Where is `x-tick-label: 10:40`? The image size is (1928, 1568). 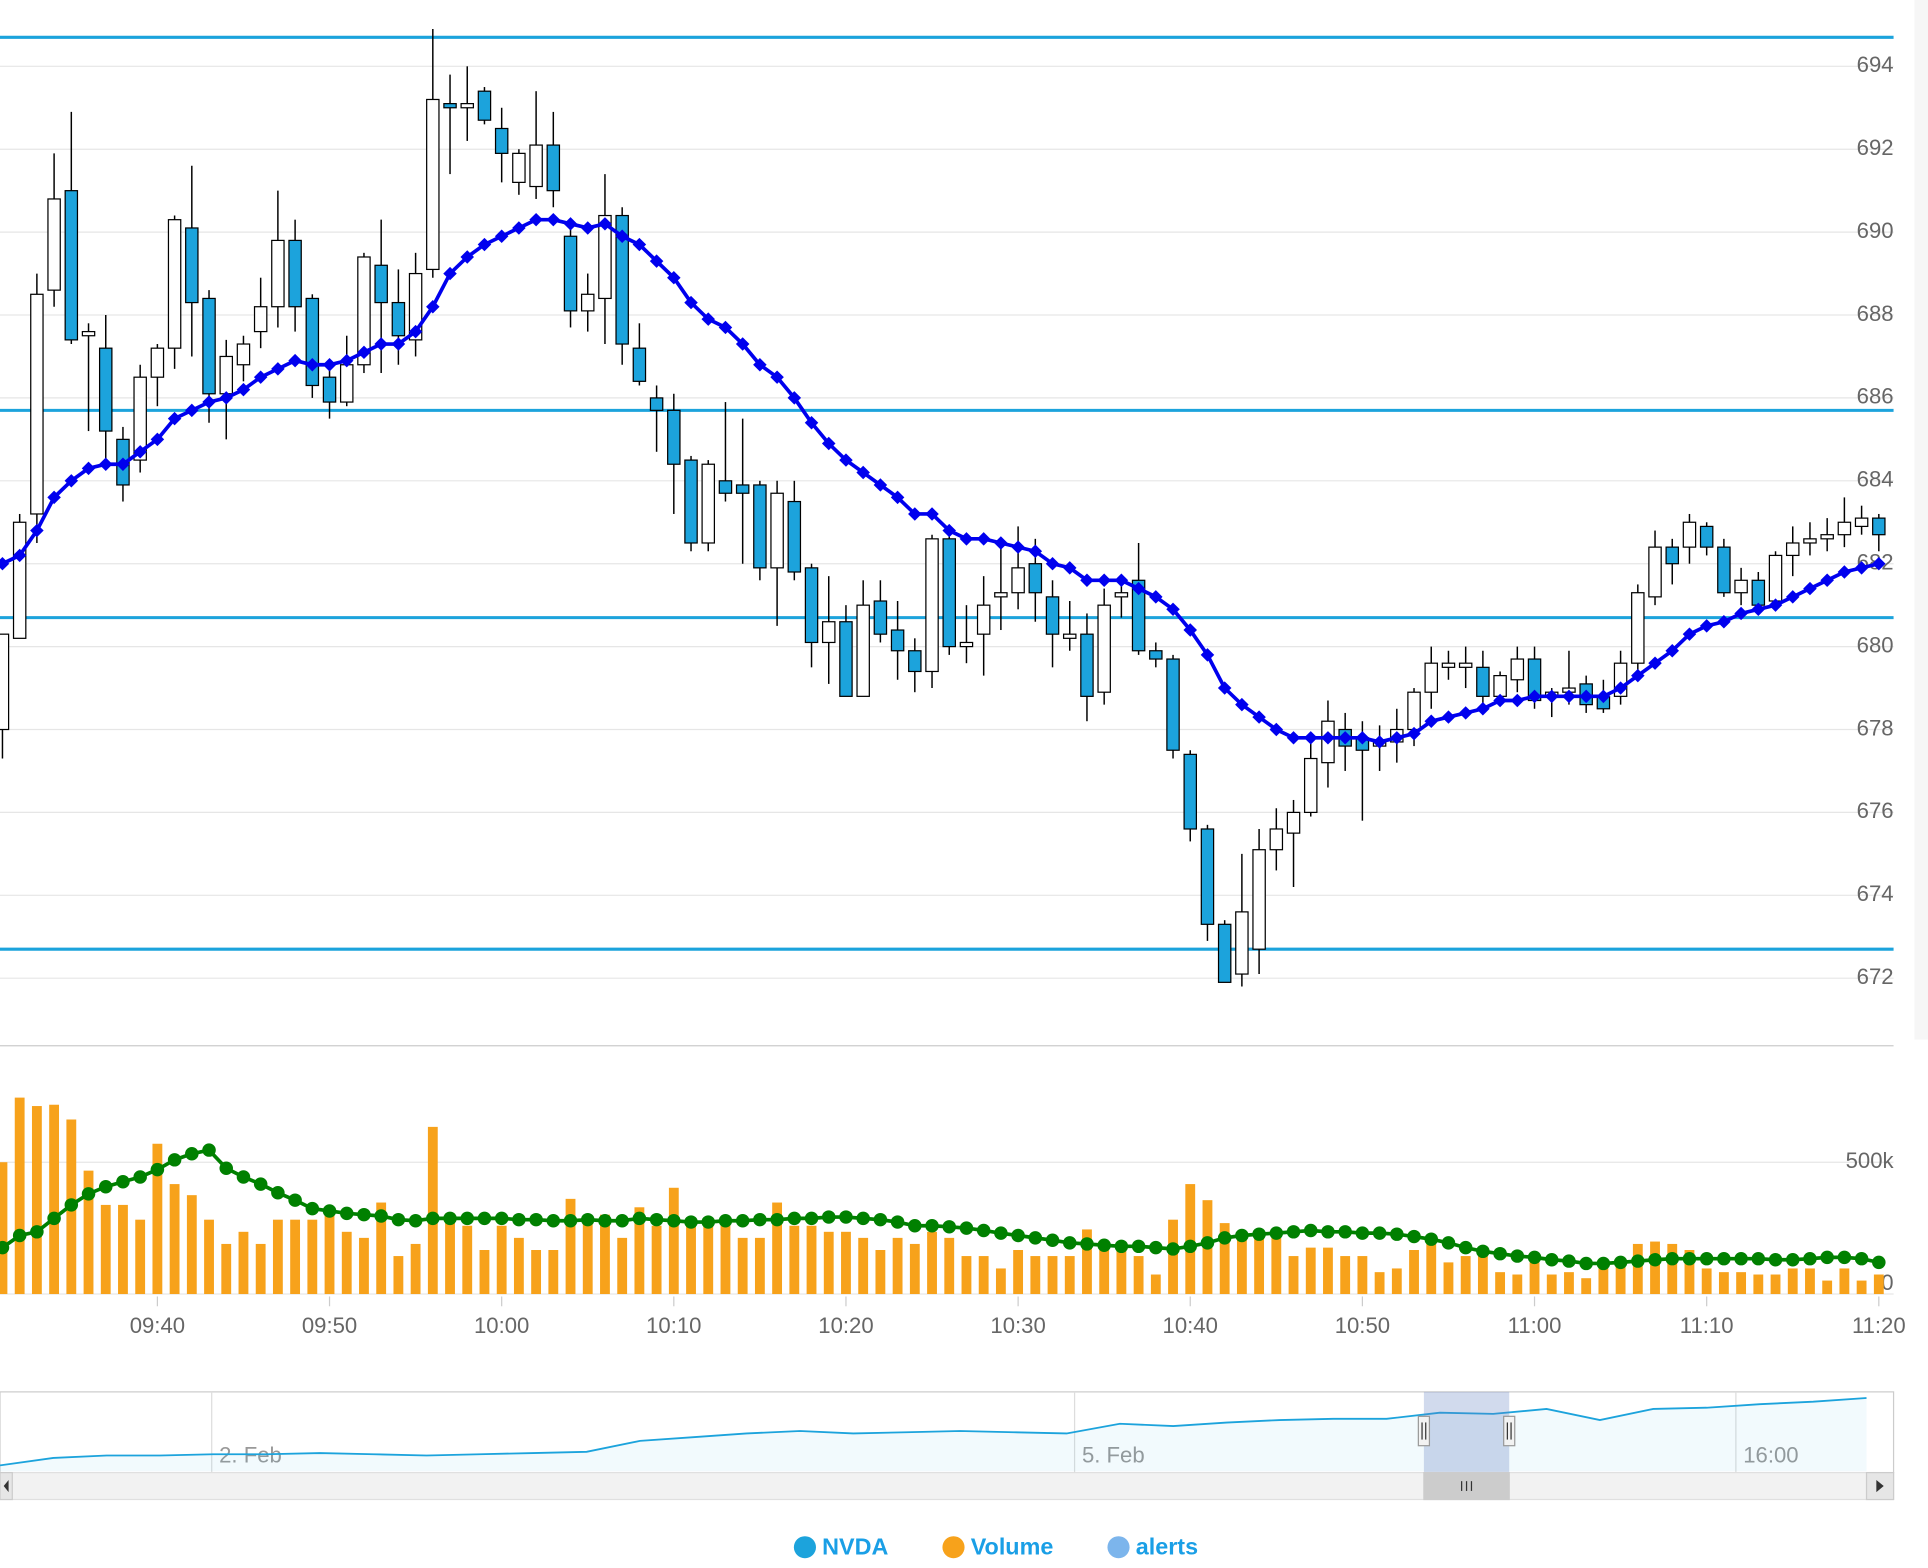
x-tick-label: 10:40 is located at coordinates (1190, 1325).